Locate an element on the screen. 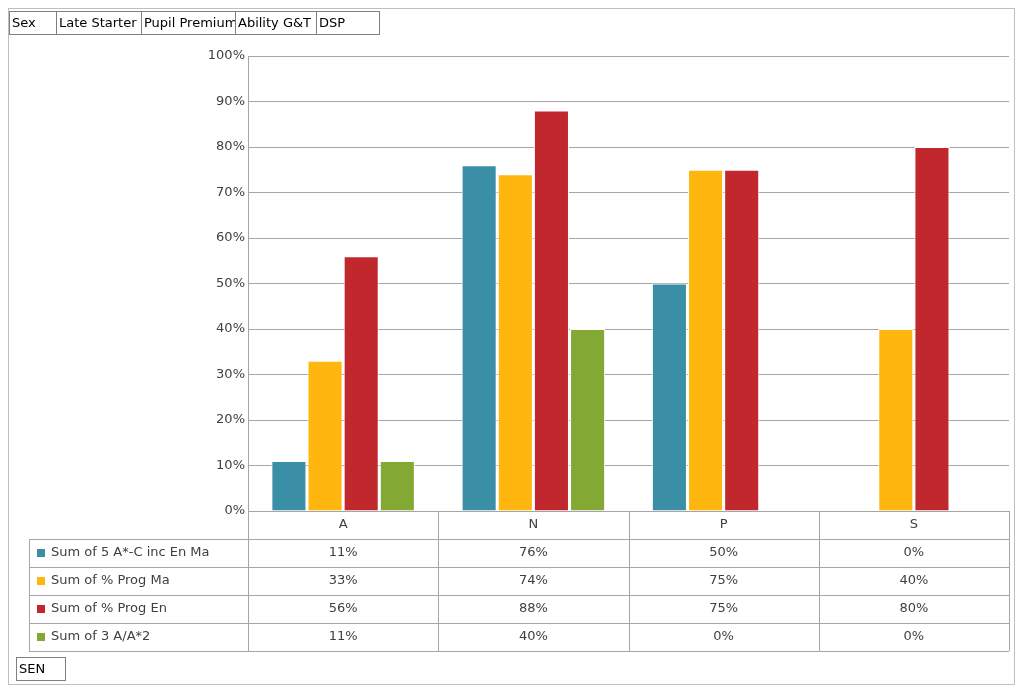 This screenshot has height=691, width=1021. data-label: 80% is located at coordinates (914, 608).